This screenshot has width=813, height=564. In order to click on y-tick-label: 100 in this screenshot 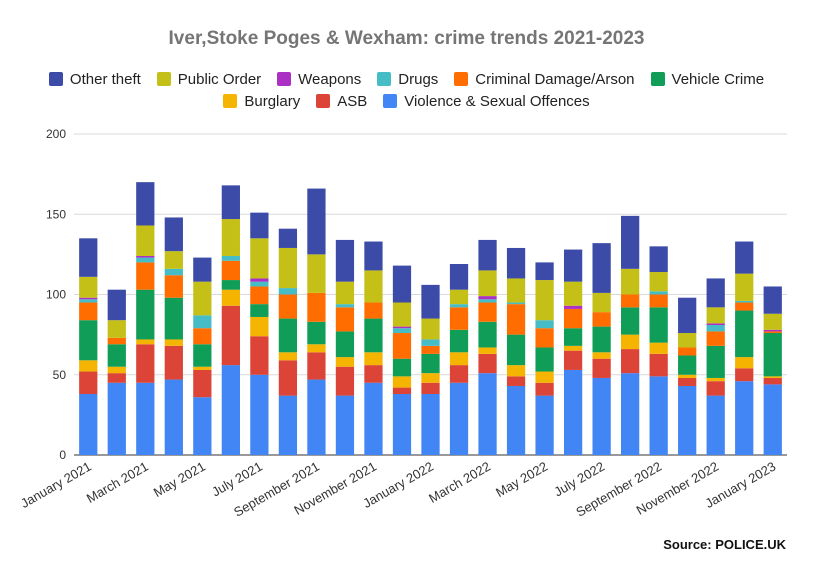, I will do `click(56, 295)`.